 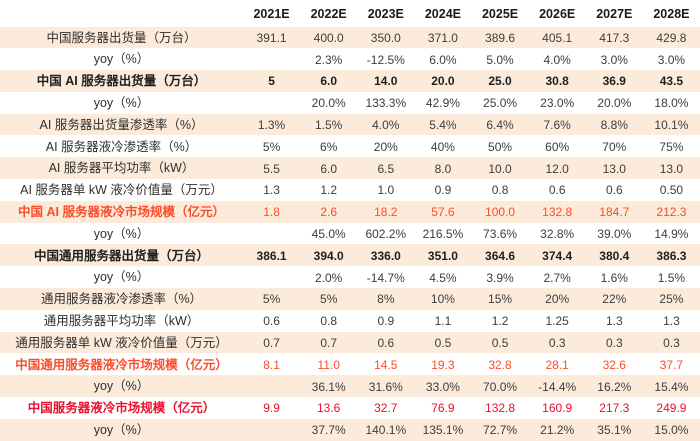 What do you see at coordinates (385, 59) in the screenshot?
I see `value-cell: -12.5%` at bounding box center [385, 59].